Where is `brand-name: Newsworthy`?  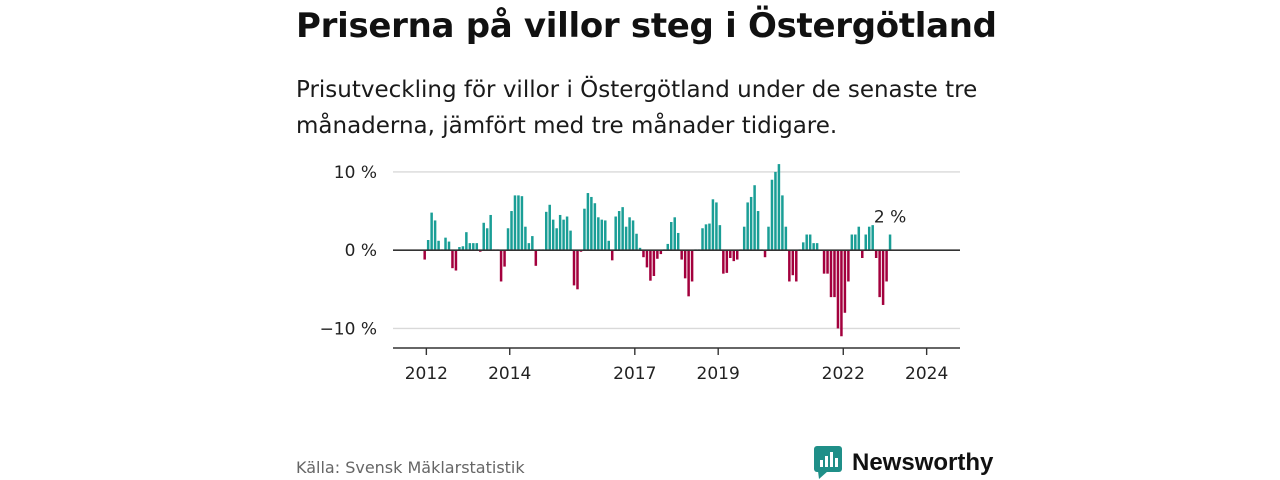 brand-name: Newsworthy is located at coordinates (923, 462).